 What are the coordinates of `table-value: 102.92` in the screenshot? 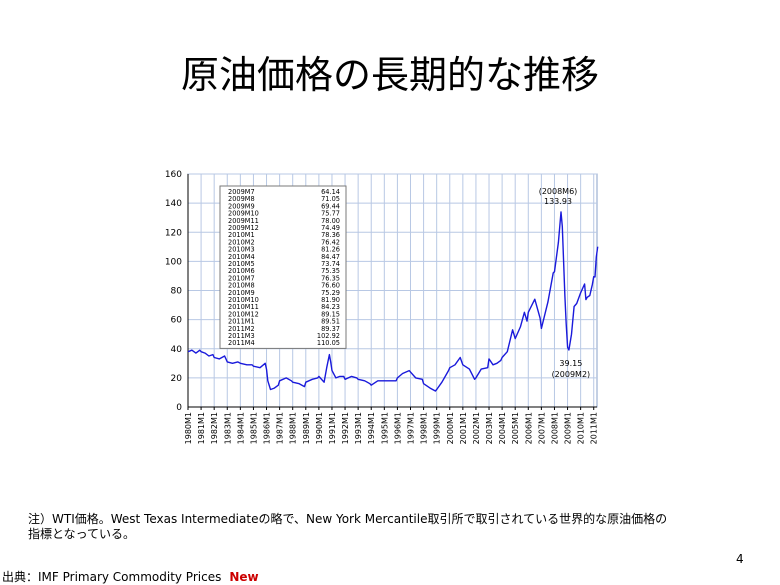 It's located at (328, 336).